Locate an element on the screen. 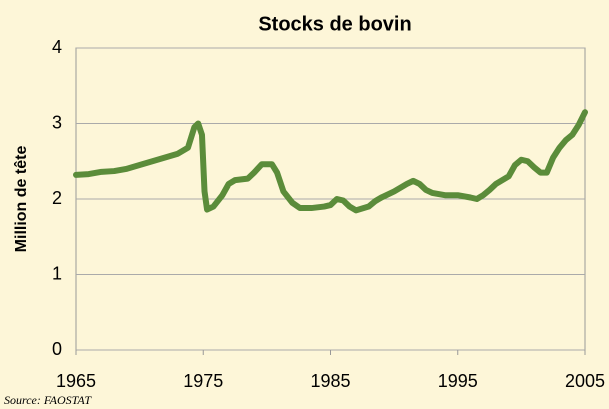  chart-title: Stocks de bovin is located at coordinates (334, 24).